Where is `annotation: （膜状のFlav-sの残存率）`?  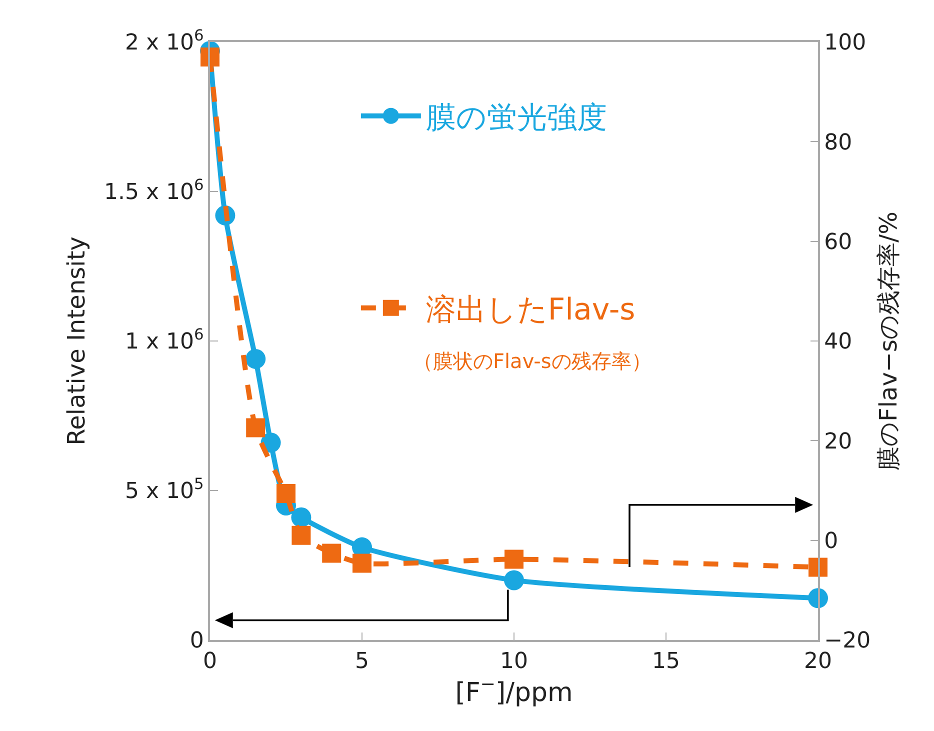
annotation: （膜状のFlav-sの残存率） is located at coordinates (532, 361).